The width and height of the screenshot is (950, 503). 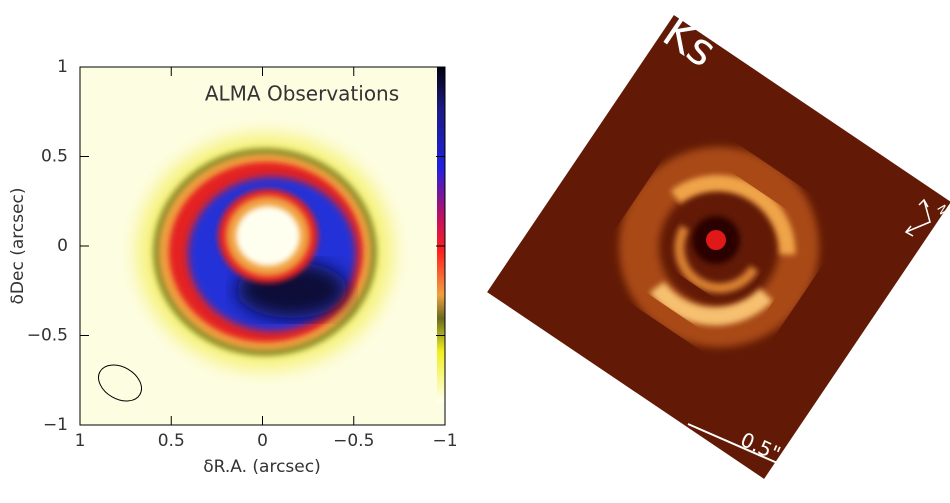 What do you see at coordinates (716, 240) in the screenshot?
I see `star-mask` at bounding box center [716, 240].